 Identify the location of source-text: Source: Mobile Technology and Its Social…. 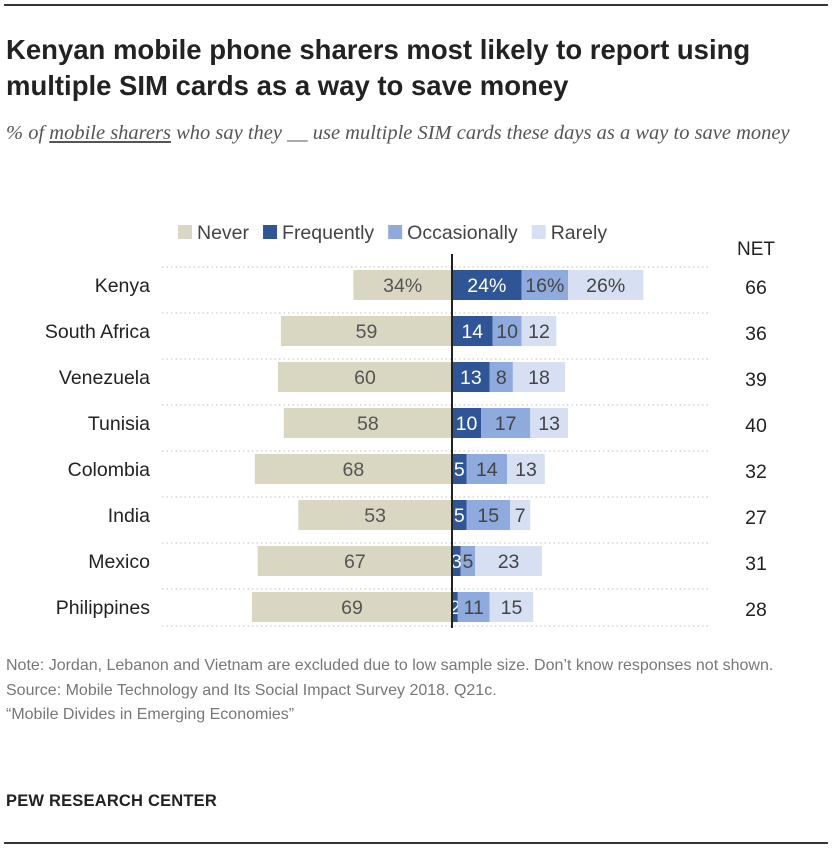
(251, 690).